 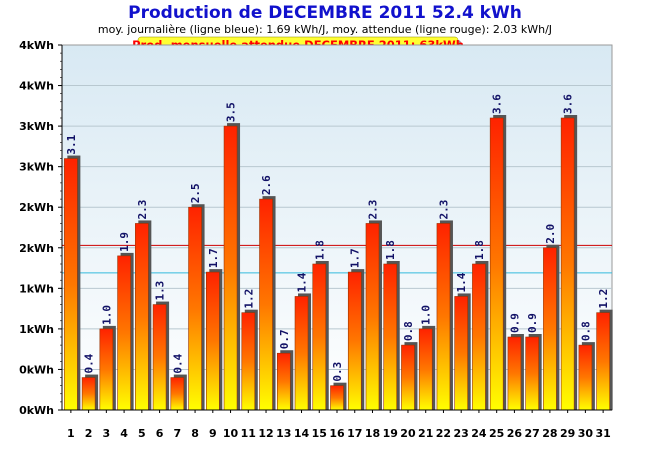 I want to click on x-tick-label-4: 4, so click(x=124, y=433).